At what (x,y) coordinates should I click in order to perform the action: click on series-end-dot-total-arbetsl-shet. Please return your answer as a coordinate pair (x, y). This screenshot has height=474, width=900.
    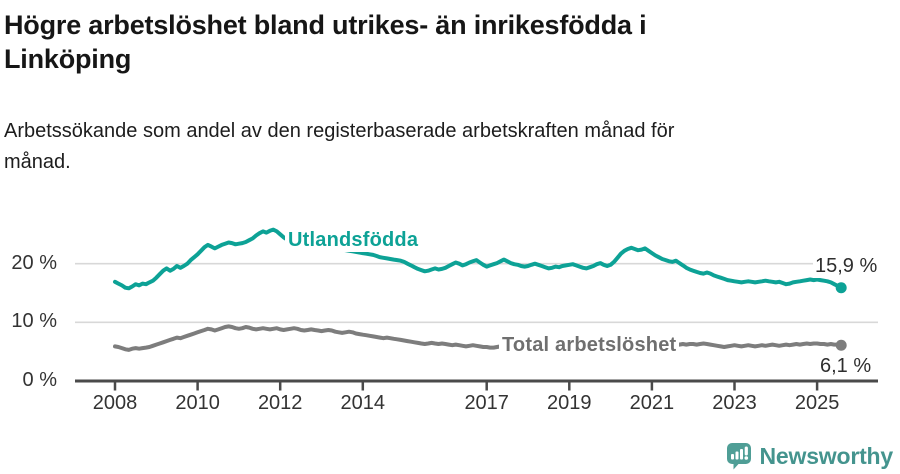
    Looking at the image, I should click on (841, 345).